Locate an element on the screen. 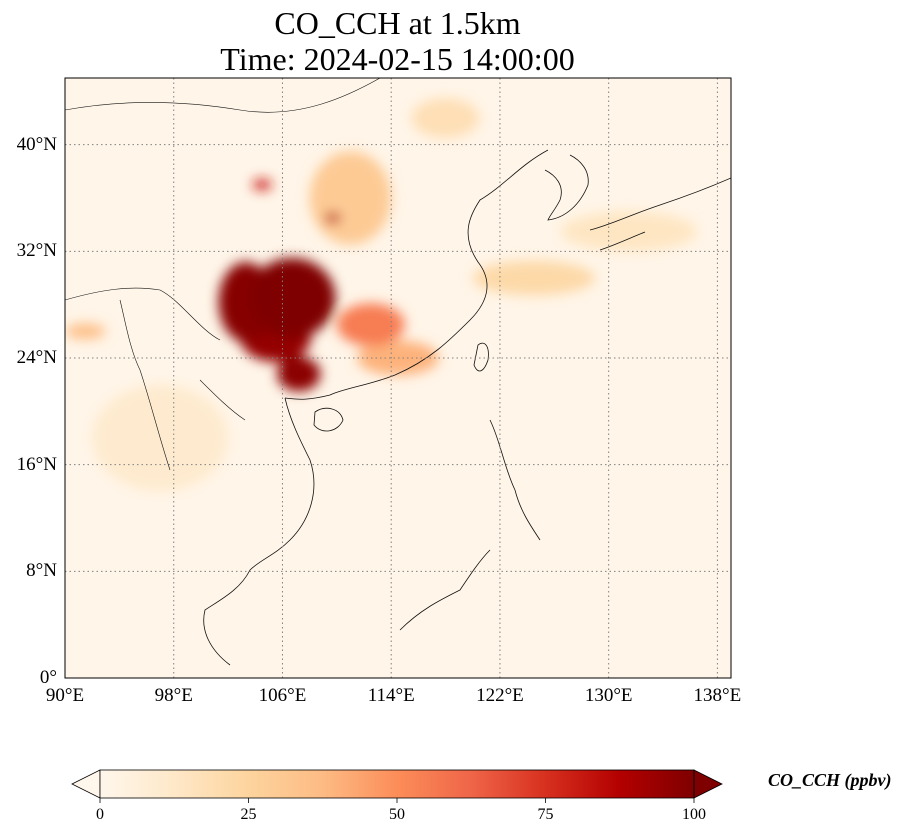  korea-coastline is located at coordinates (566, 187).